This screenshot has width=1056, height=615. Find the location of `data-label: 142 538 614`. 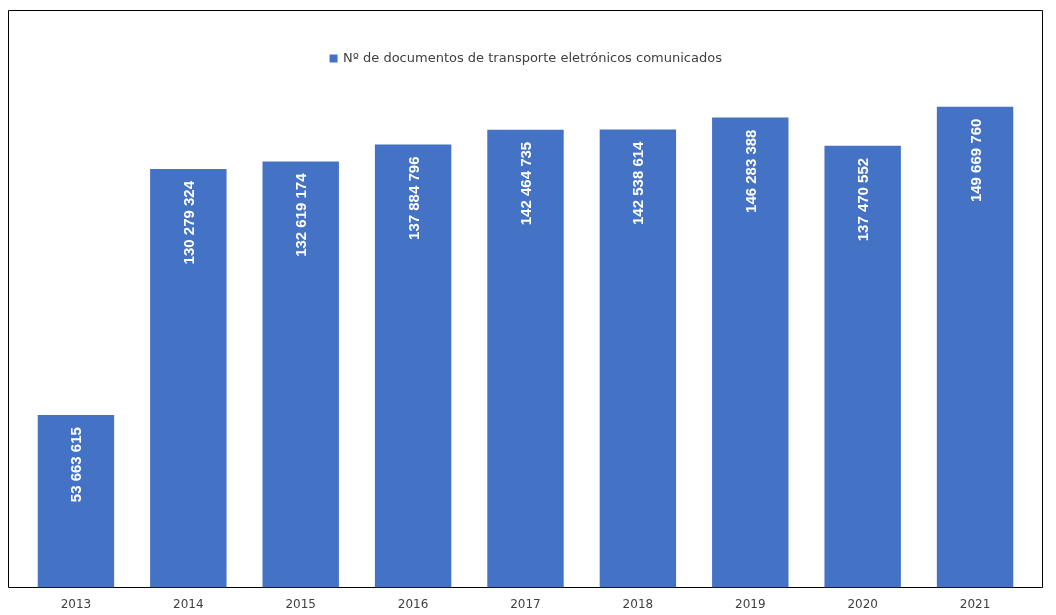

data-label: 142 538 614 is located at coordinates (638, 182).